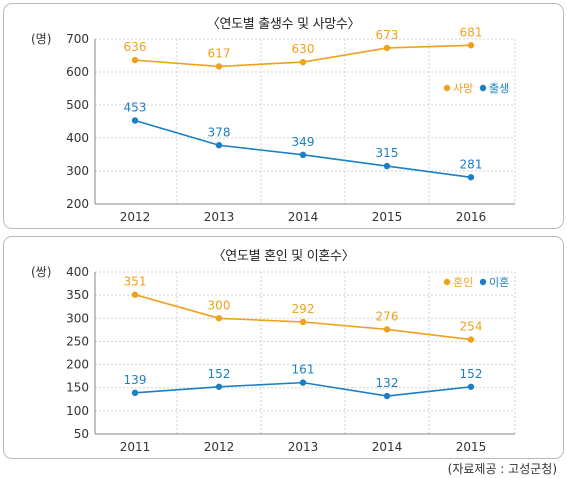  Describe the element at coordinates (77, 105) in the screenshot. I see `y-tick-label: 500` at that location.